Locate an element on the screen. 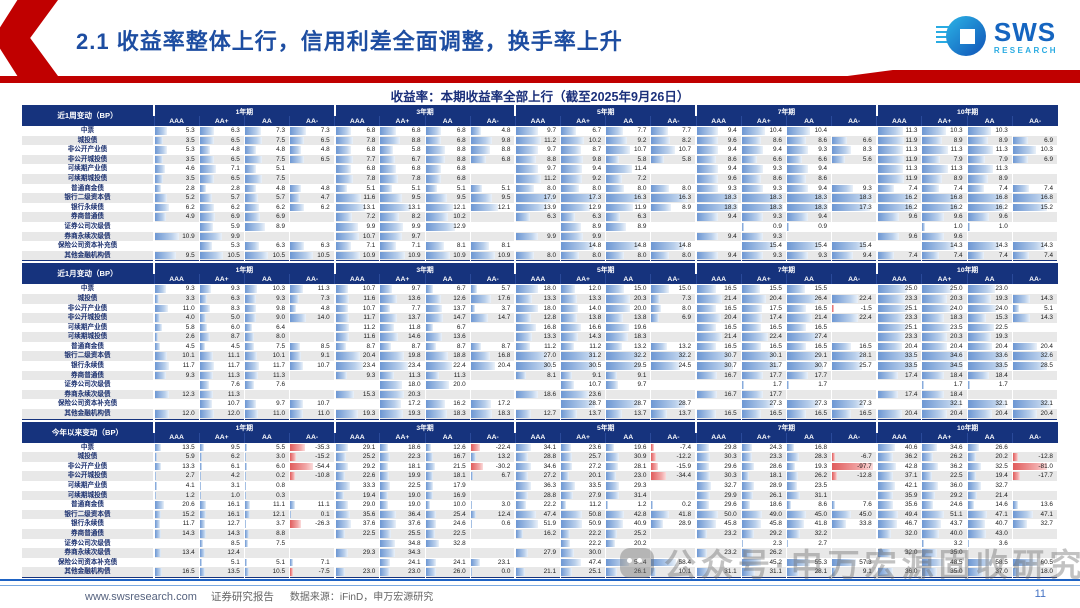 This screenshot has height=608, width=1080. cell: 8.3 is located at coordinates (854, 150).